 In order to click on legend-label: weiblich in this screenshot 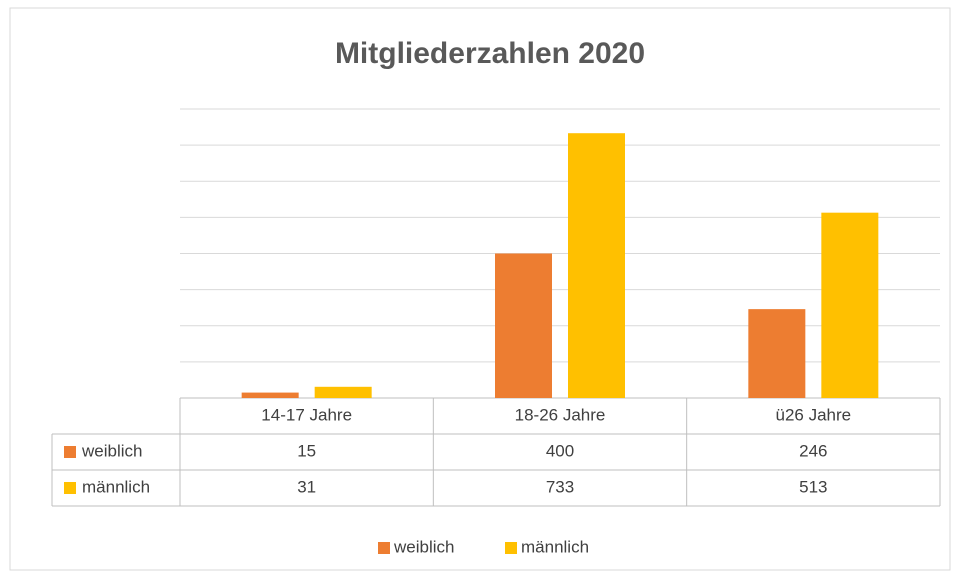, I will do `click(423, 546)`.